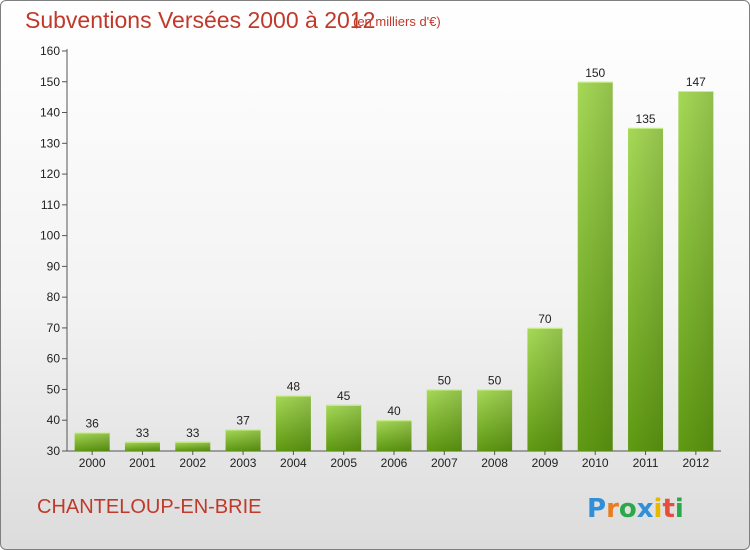 This screenshot has height=550, width=750. What do you see at coordinates (394, 463) in the screenshot?
I see `x-tick-label: 2006` at bounding box center [394, 463].